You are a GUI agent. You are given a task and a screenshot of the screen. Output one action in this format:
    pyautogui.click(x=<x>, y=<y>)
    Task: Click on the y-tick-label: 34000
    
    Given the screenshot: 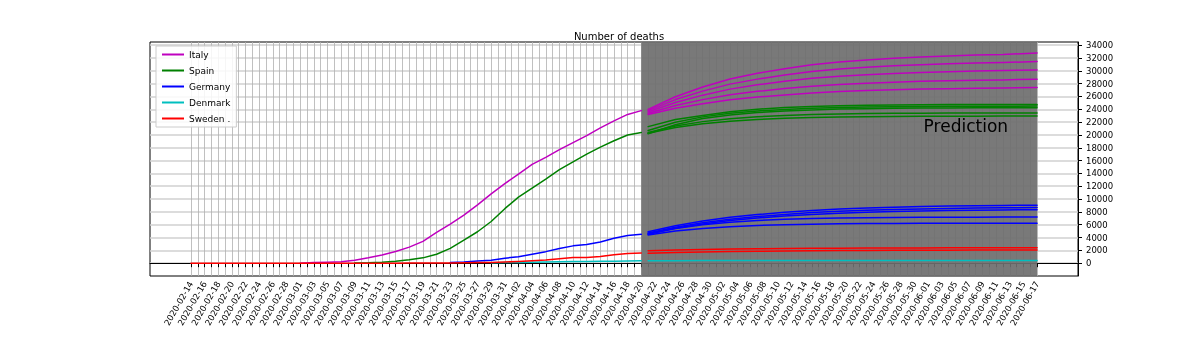 What is the action you would take?
    pyautogui.click(x=1100, y=45)
    